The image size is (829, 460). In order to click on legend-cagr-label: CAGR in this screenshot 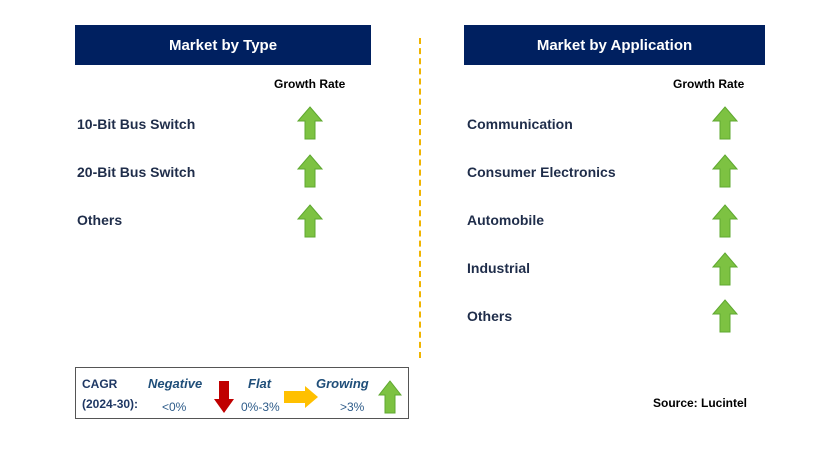, I will do `click(100, 384)`.